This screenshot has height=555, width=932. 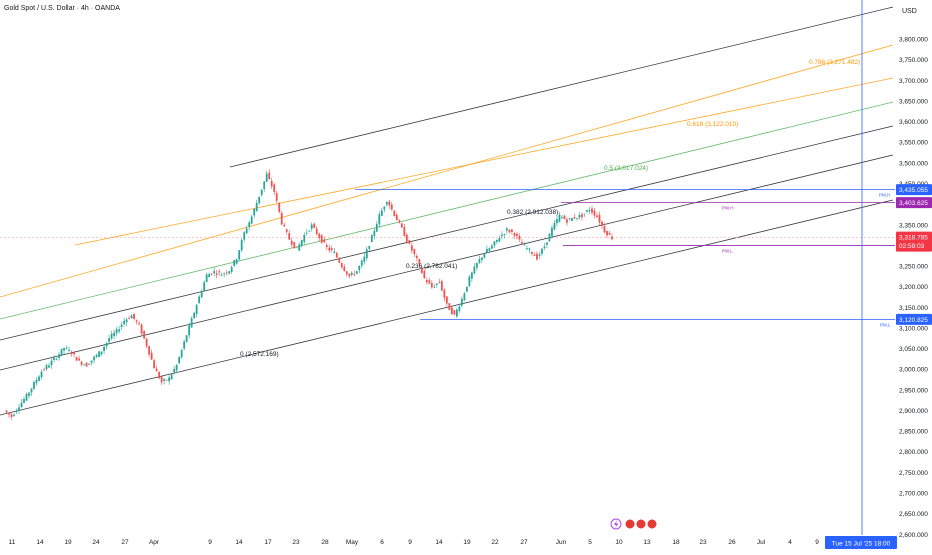 I want to click on x-tick-label: 27, so click(x=125, y=542).